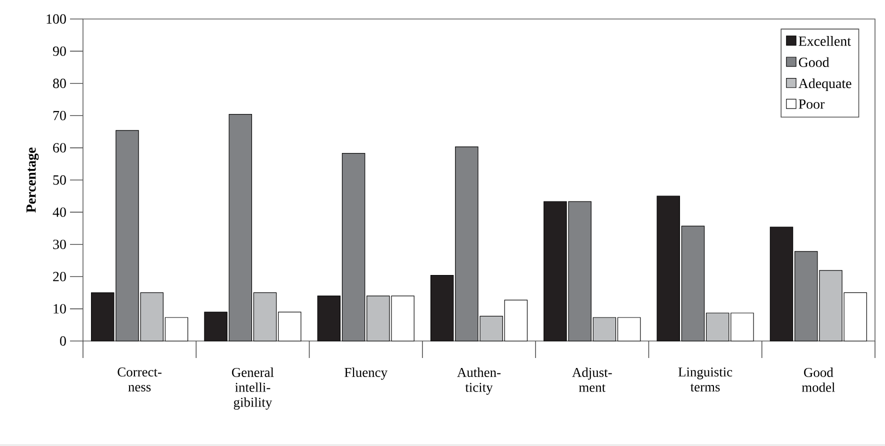  I want to click on x-tick-label: General intelli- gibility, so click(253, 389).